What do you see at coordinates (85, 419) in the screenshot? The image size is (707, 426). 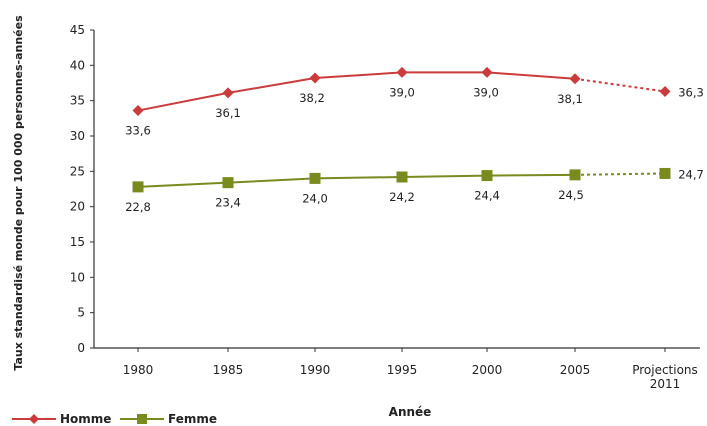 I see `legend-label: Homme` at bounding box center [85, 419].